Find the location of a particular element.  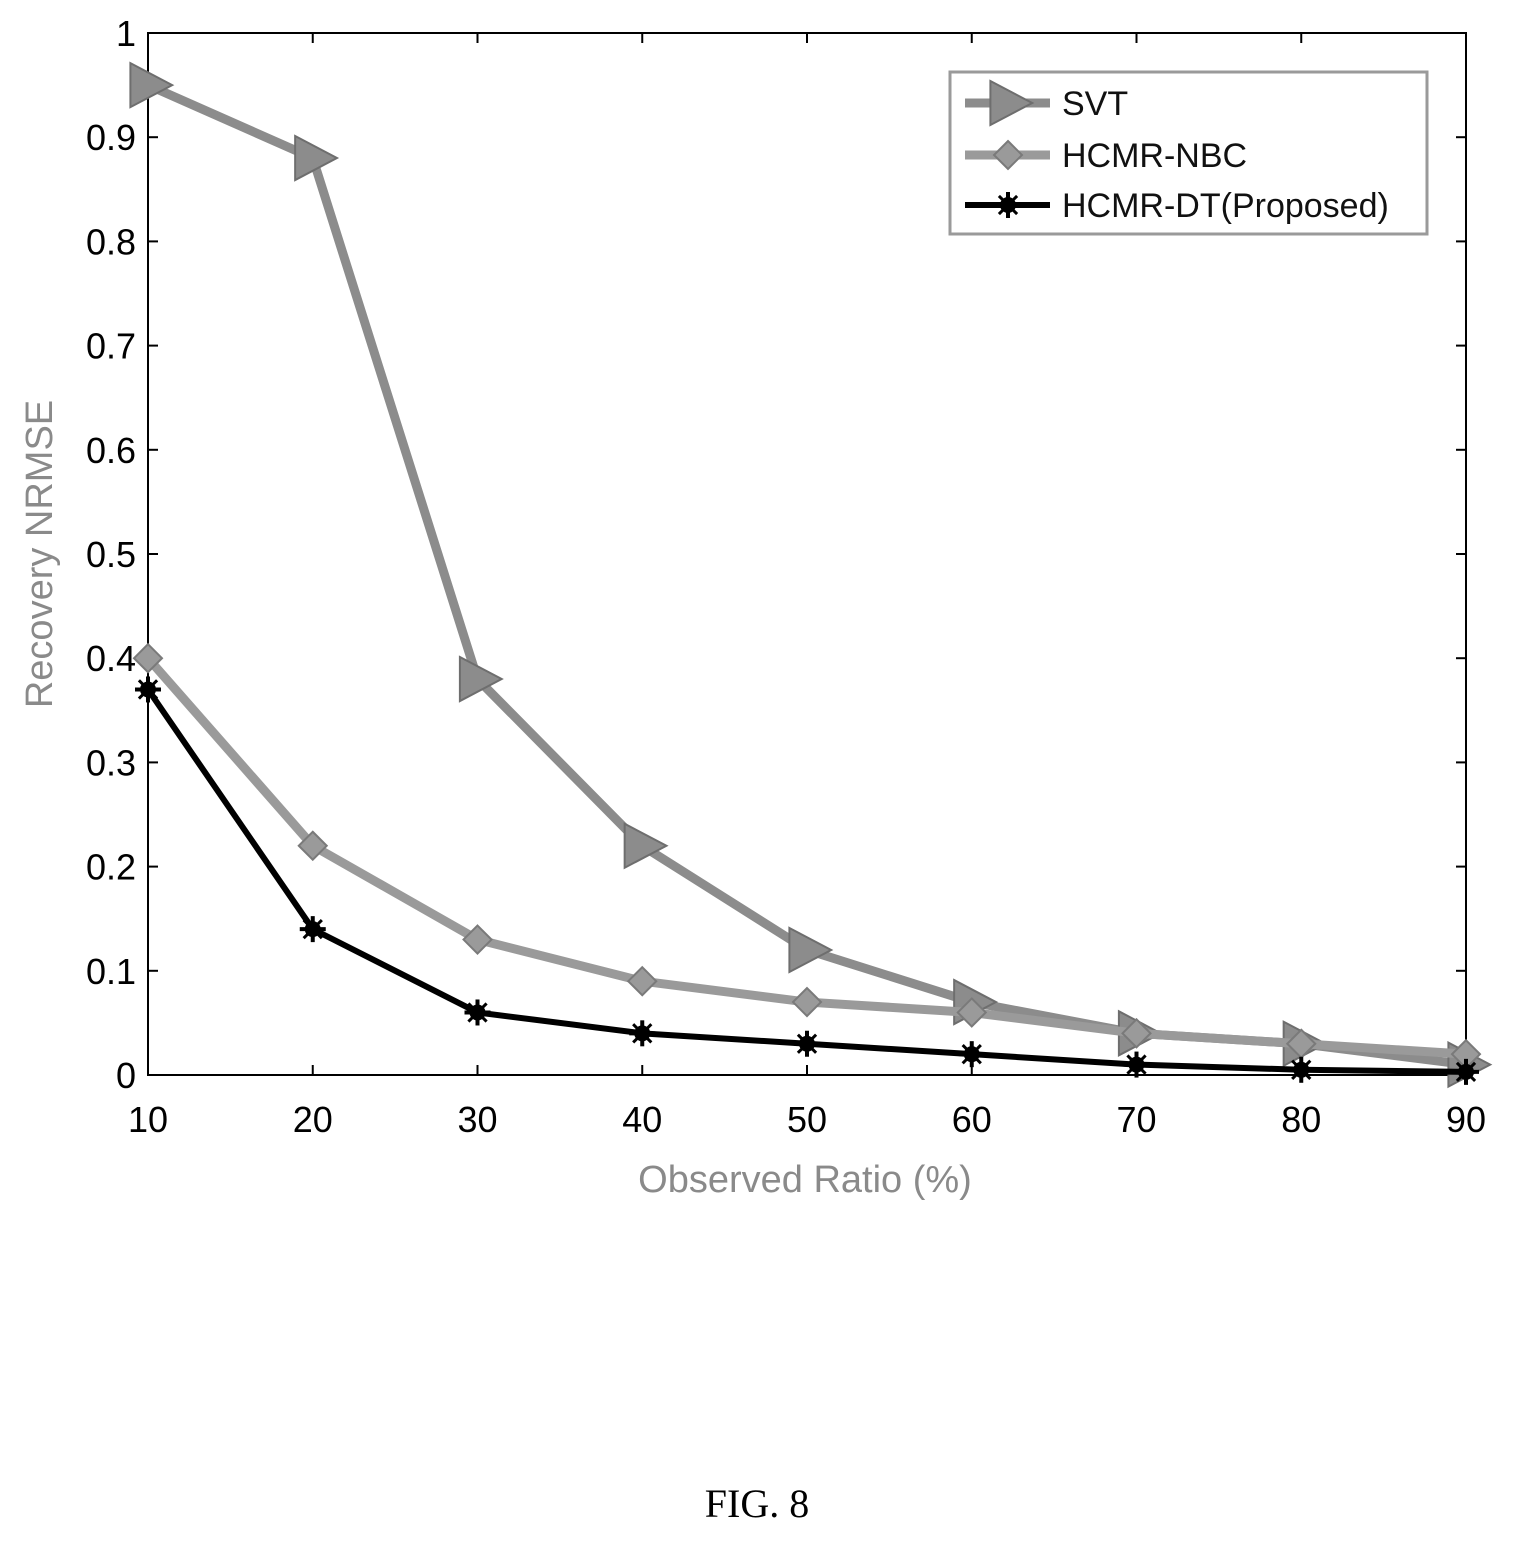

legend-label: SVT is located at coordinates (1095, 104).